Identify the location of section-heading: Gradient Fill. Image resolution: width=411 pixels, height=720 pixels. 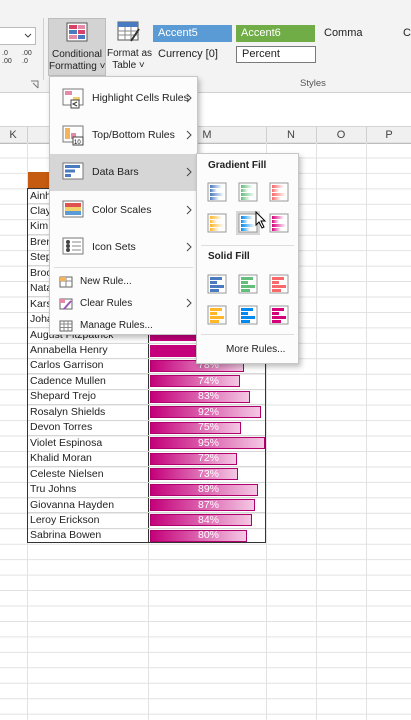
(237, 165).